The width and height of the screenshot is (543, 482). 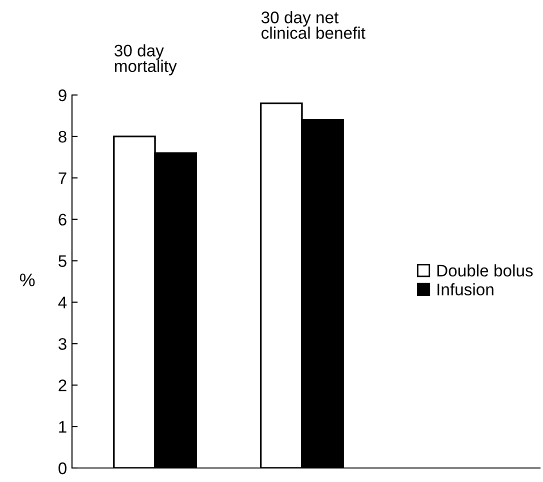 What do you see at coordinates (313, 25) in the screenshot?
I see `text: 30 day net clinical benefit` at bounding box center [313, 25].